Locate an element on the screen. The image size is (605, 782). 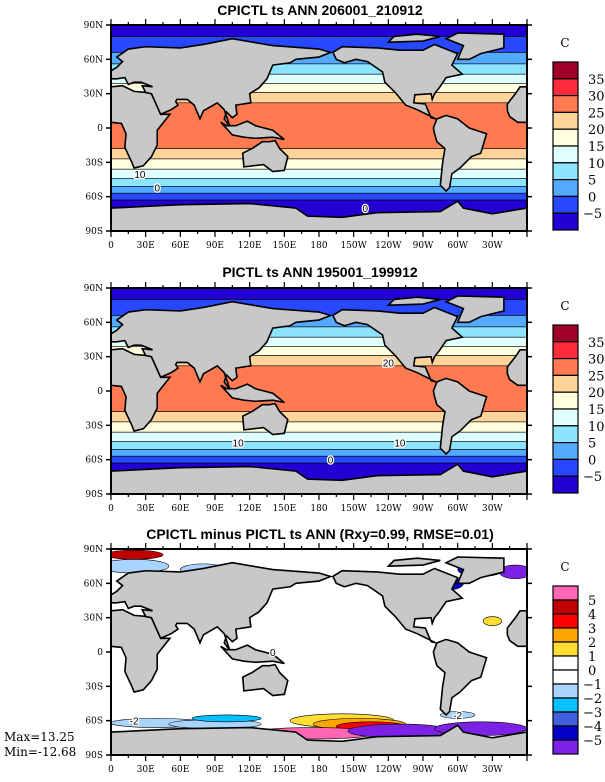
colorbar-label: 0 is located at coordinates (592, 460).